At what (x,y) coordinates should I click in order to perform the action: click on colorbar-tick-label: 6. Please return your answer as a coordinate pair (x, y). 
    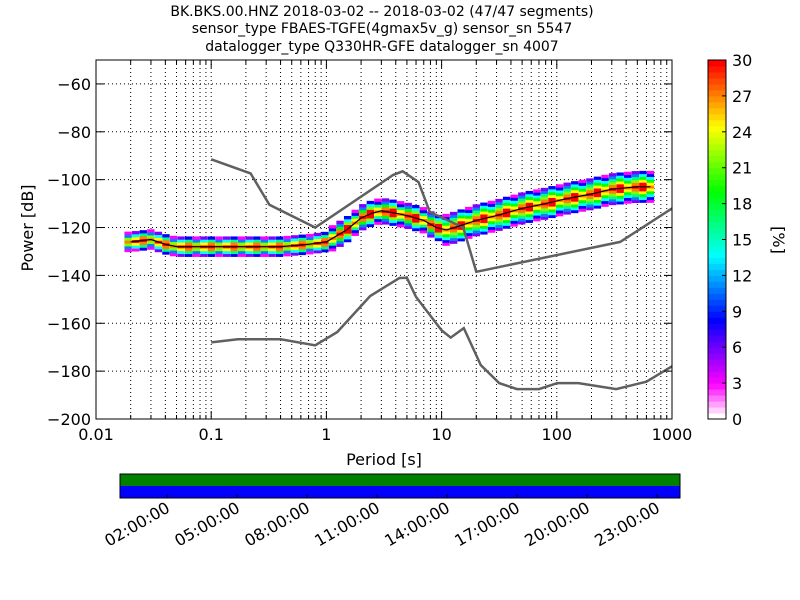
    Looking at the image, I should click on (737, 347).